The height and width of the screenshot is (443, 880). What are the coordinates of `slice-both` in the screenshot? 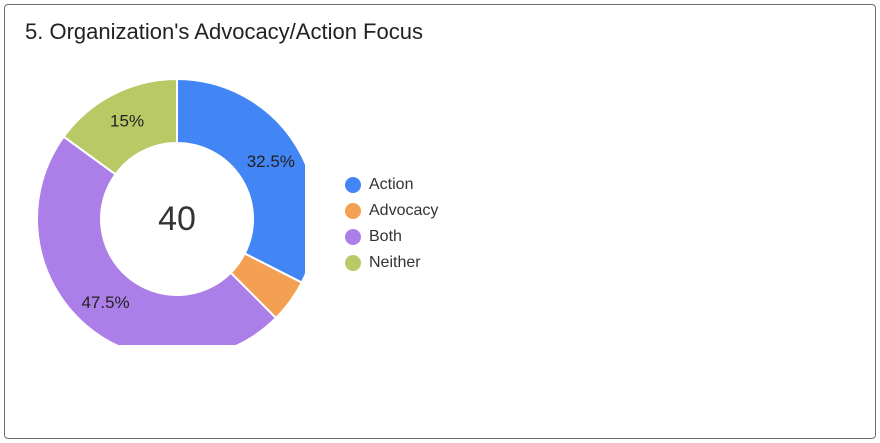 It's located at (157, 240).